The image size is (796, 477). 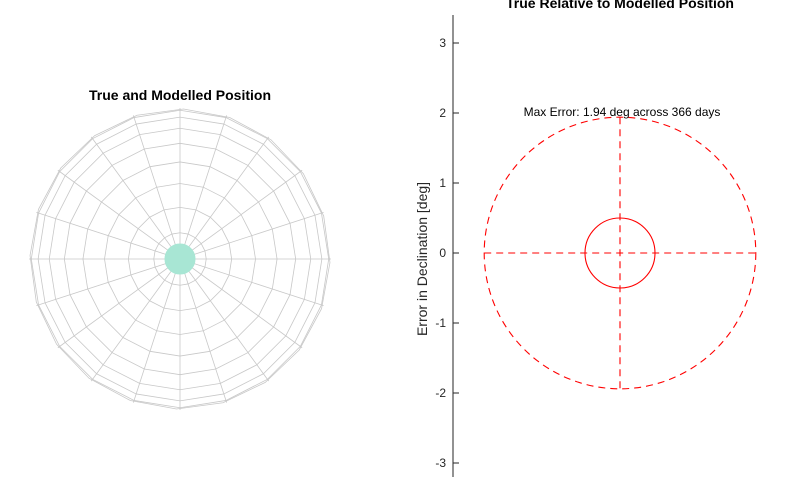 I want to click on y-axis-label: Error in Declination [deg], so click(x=422, y=259).